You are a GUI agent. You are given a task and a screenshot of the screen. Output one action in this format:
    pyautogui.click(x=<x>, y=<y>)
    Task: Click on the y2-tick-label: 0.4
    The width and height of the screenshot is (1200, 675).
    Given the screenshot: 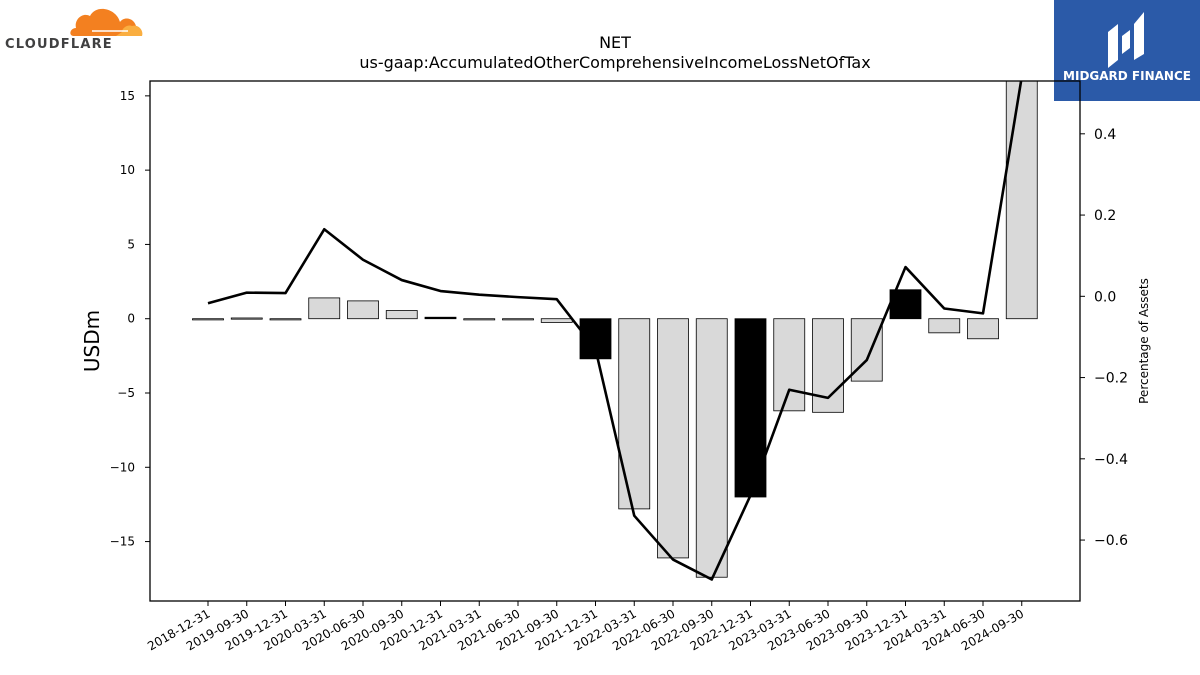 What is the action you would take?
    pyautogui.click(x=1105, y=135)
    